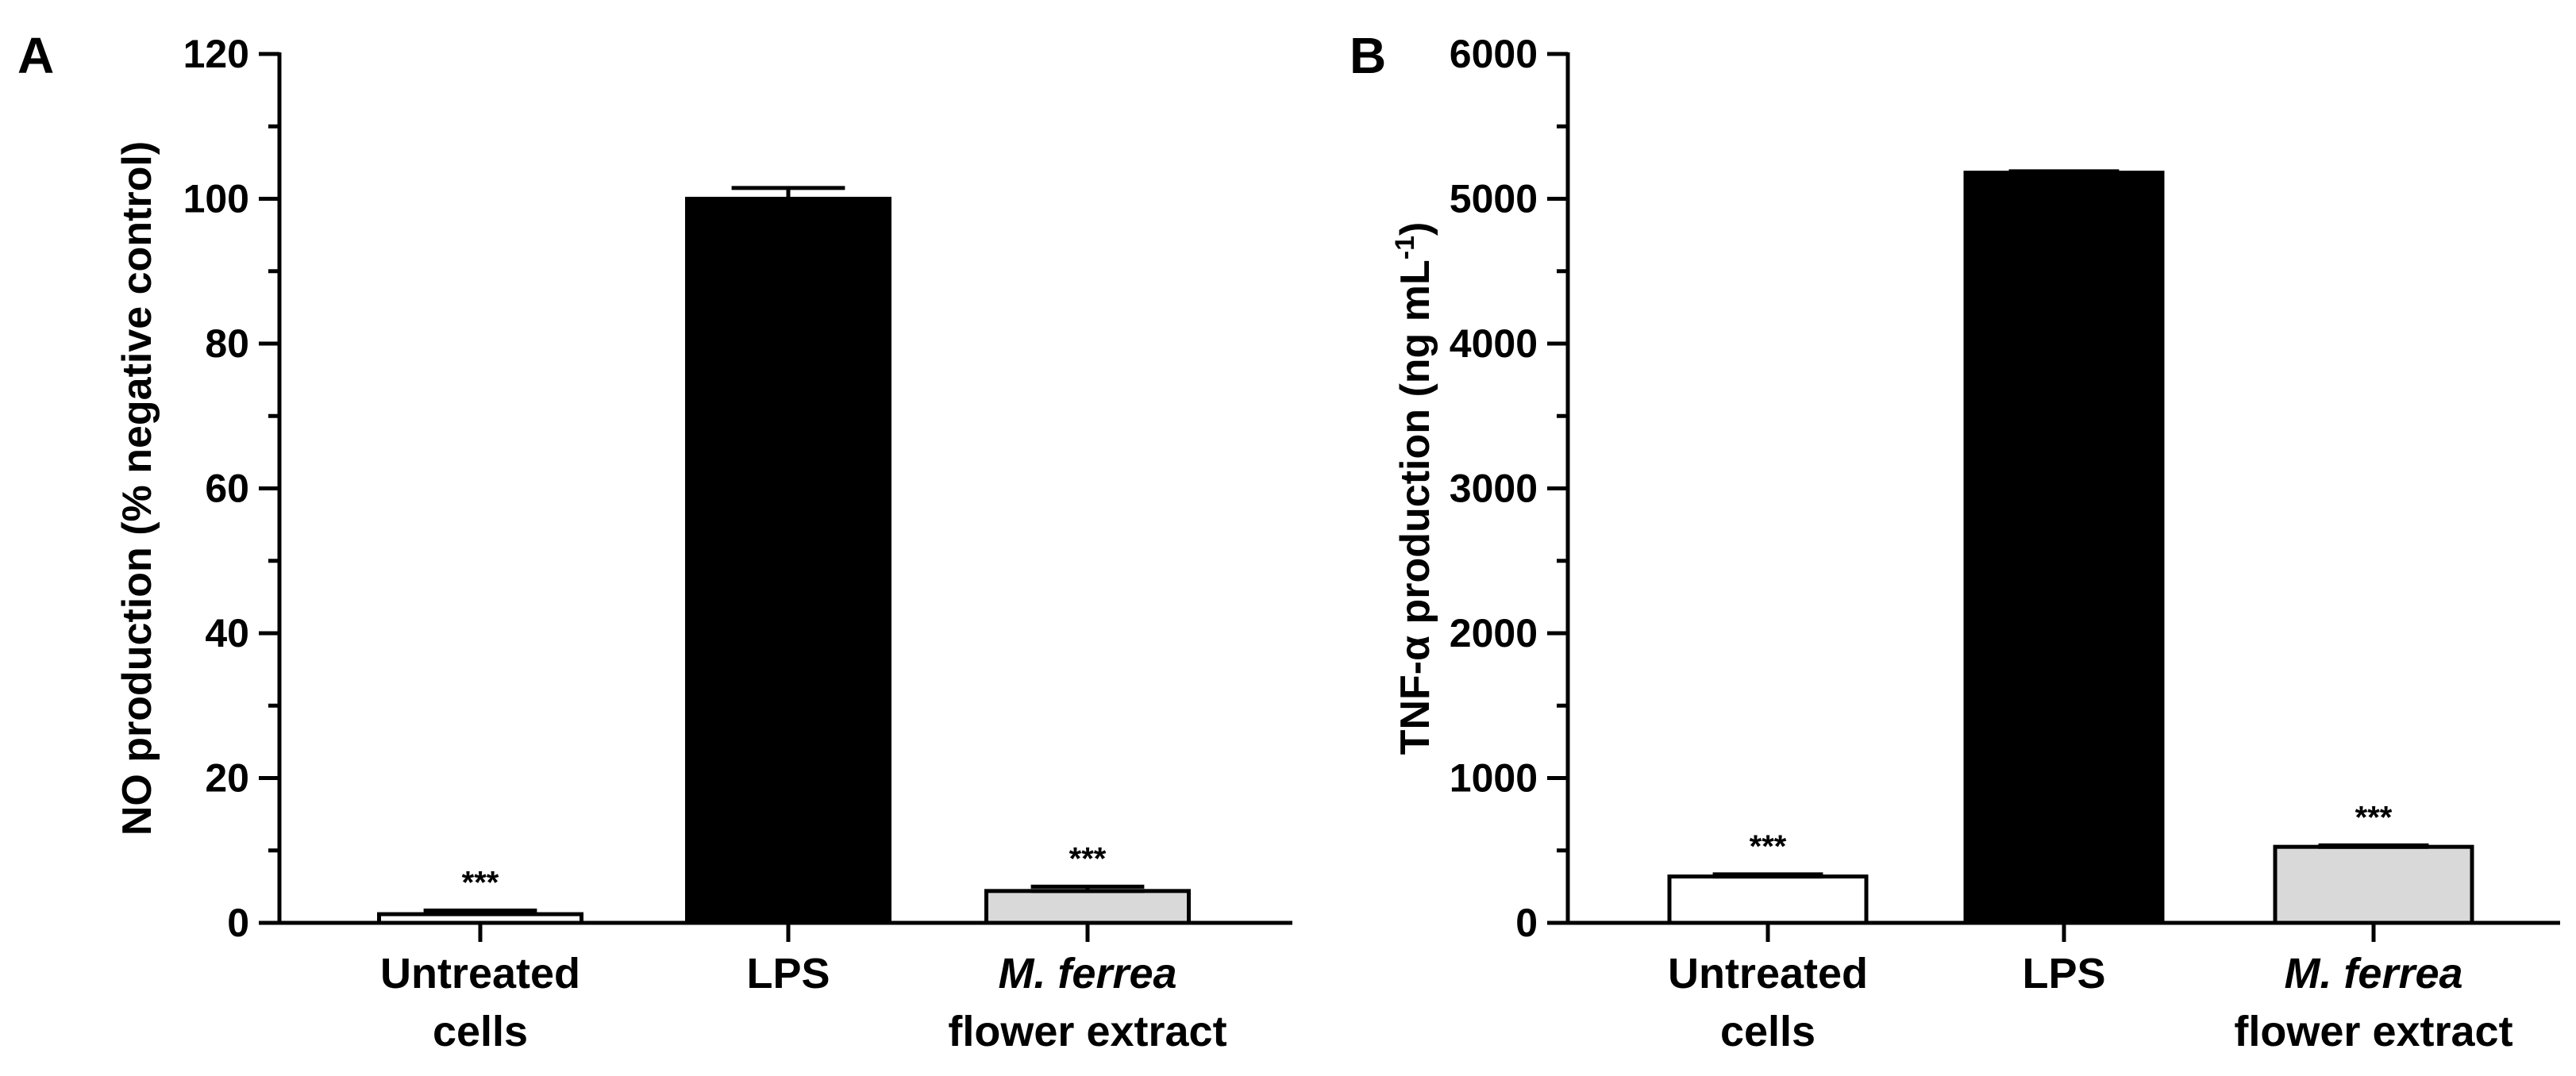 The image size is (2576, 1076). What do you see at coordinates (137, 488) in the screenshot?
I see `y-axis-title: NO production (% negative control)` at bounding box center [137, 488].